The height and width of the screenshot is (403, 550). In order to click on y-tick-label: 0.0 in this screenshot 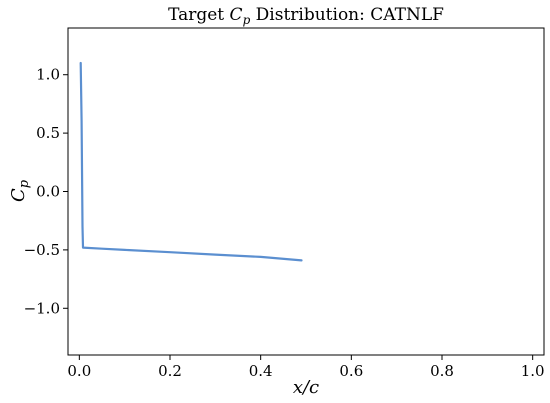, I will do `click(48, 192)`.